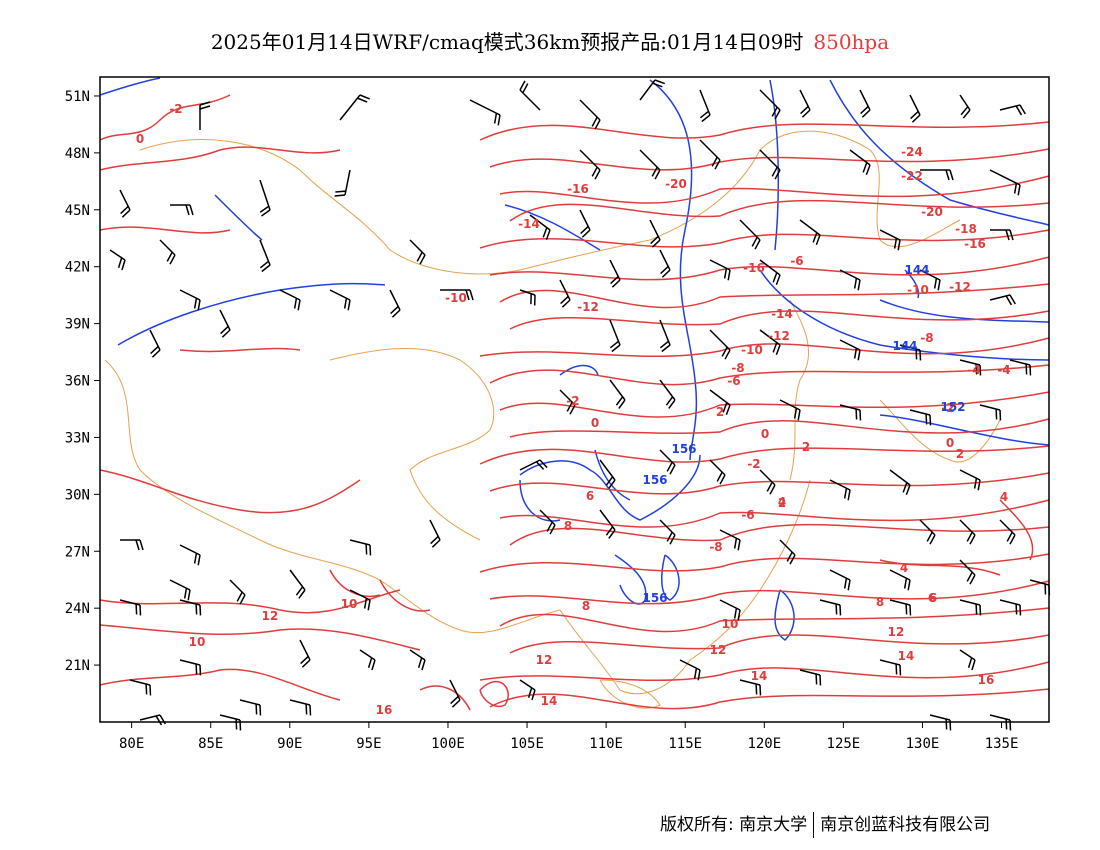 This screenshot has width=1100, height=850. Describe the element at coordinates (77, 97) in the screenshot. I see `lat-tick-label: 51N` at that location.